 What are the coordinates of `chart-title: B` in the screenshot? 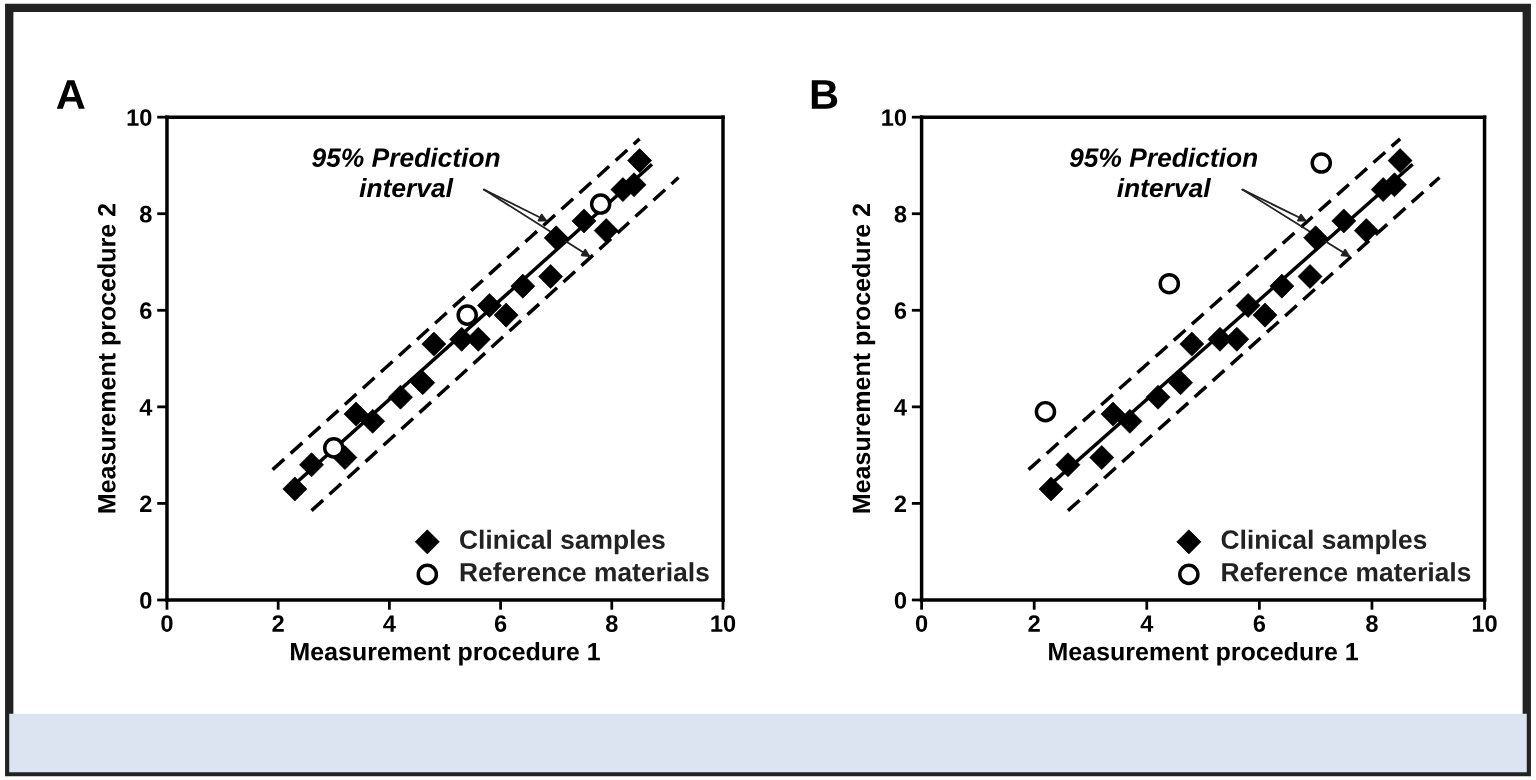 It's located at (824, 94).